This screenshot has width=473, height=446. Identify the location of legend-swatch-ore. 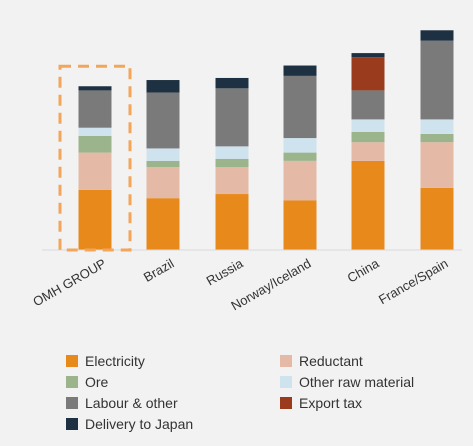
(72, 381).